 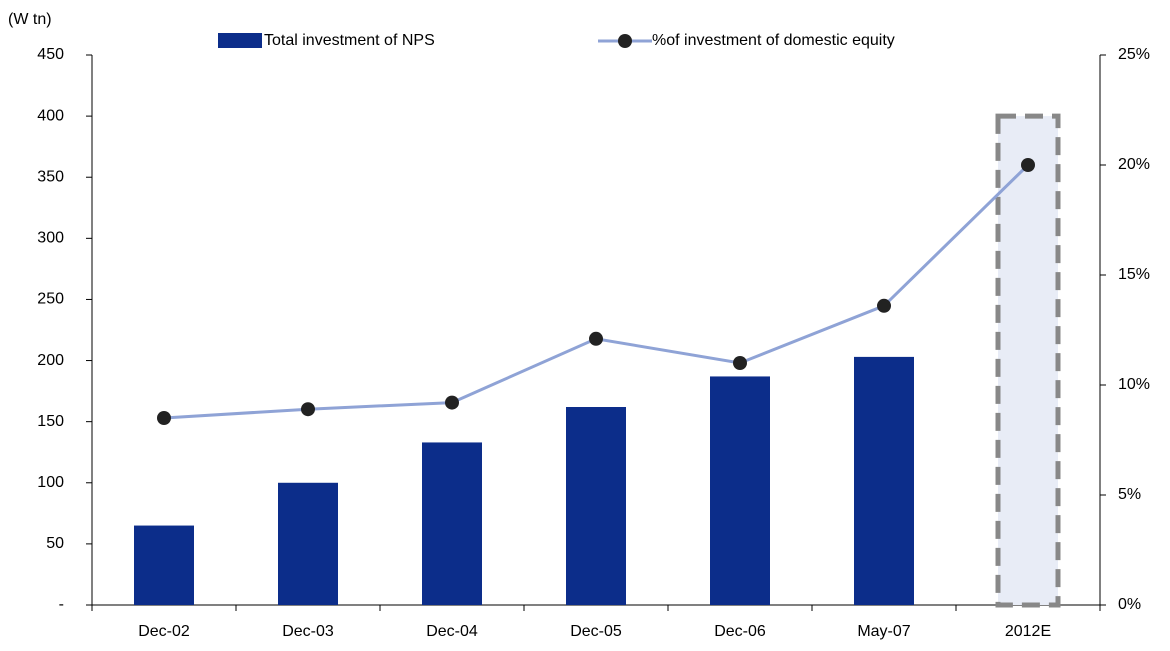 I want to click on x-tick-label: Dec-05, so click(x=596, y=631).